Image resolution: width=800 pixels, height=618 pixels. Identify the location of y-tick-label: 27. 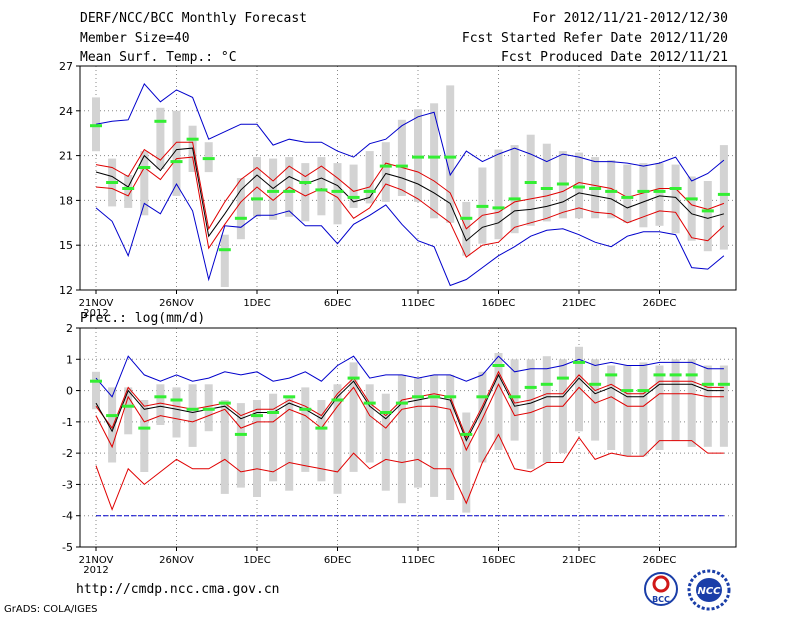
(66, 66).